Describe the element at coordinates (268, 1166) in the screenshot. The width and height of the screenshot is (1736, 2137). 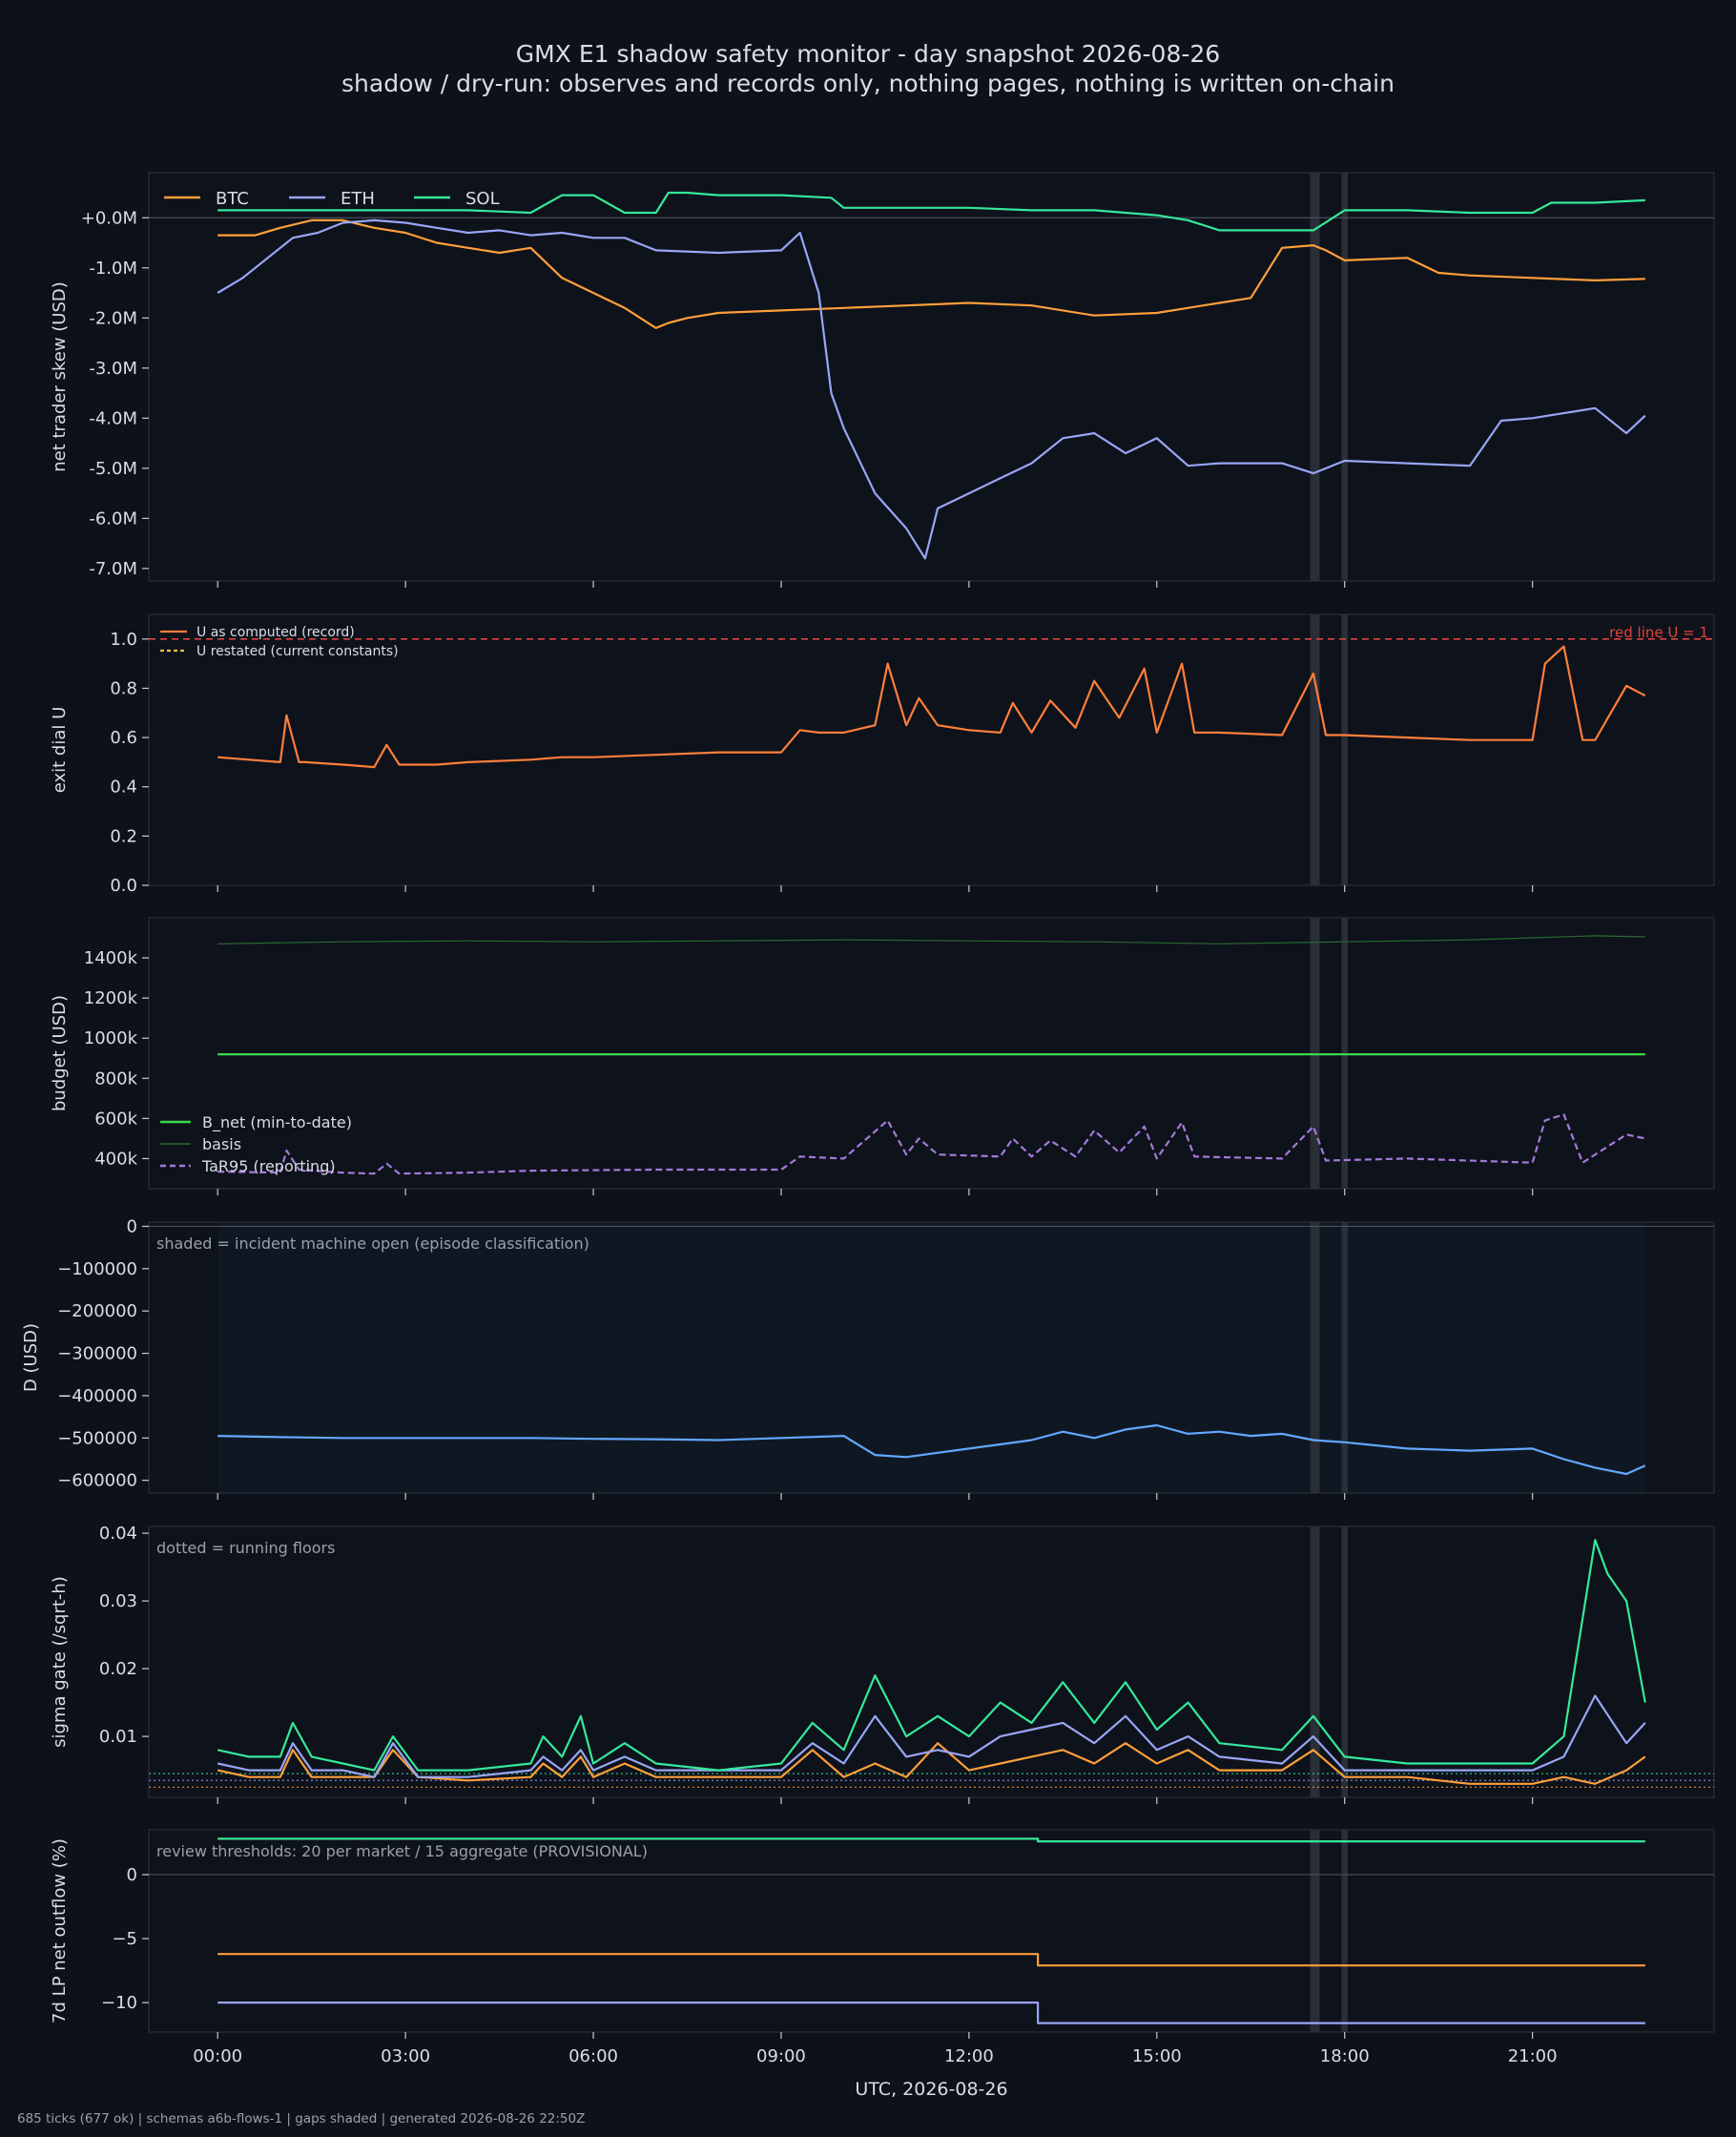
I see `legend-label: TaR95 (reporting)` at that location.